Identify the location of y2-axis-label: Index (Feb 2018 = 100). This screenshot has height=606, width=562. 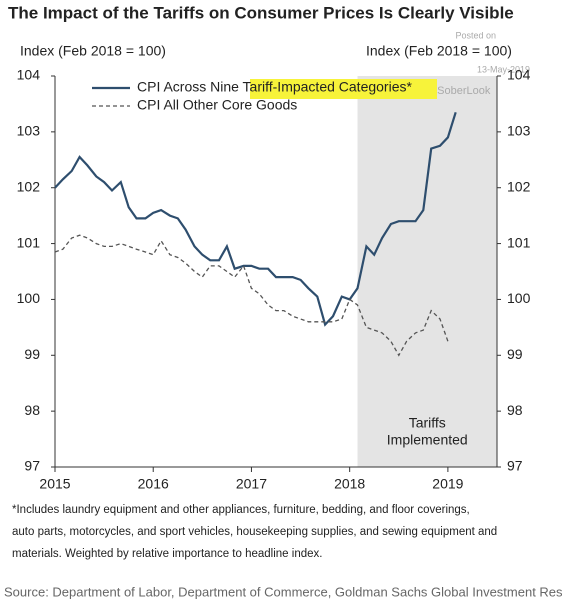
(439, 51).